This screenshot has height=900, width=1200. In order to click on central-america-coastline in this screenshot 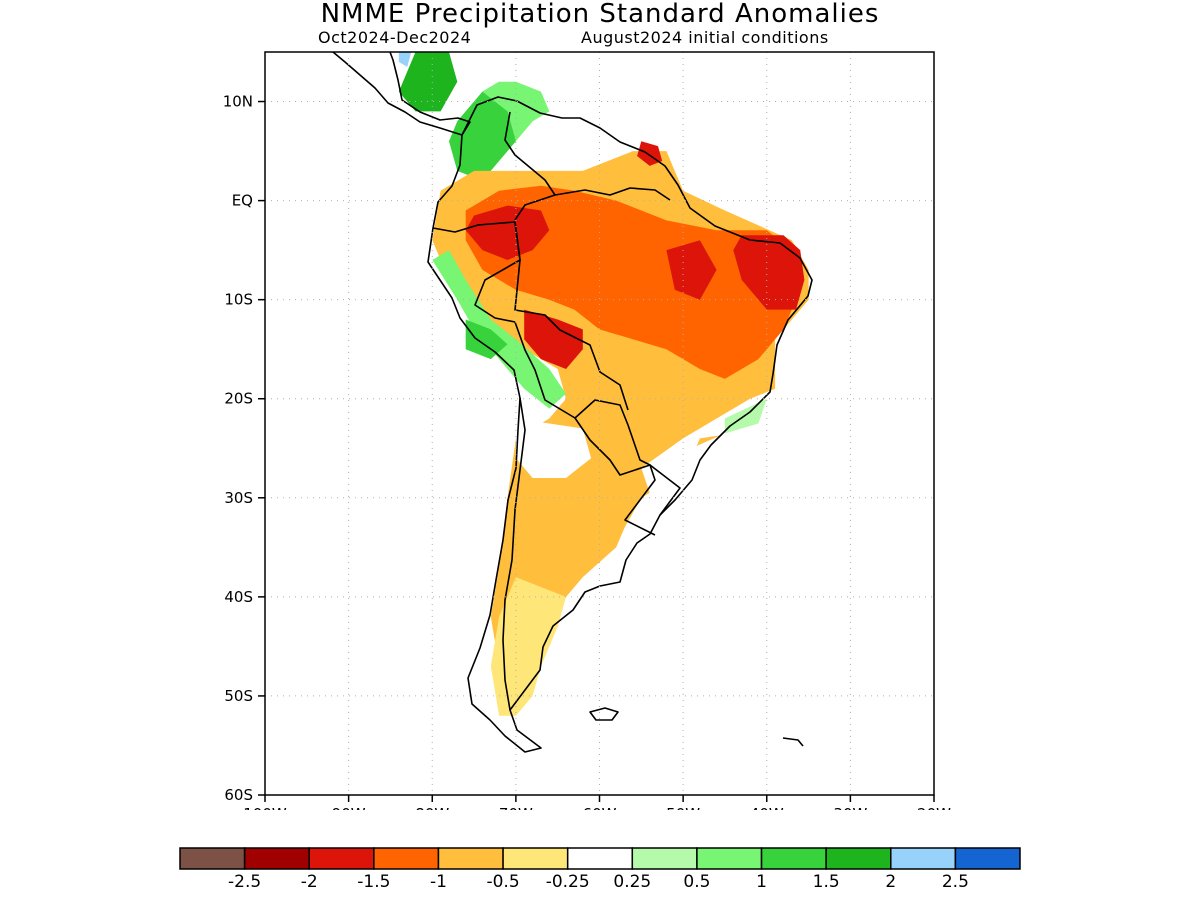, I will do `click(401, 94)`.